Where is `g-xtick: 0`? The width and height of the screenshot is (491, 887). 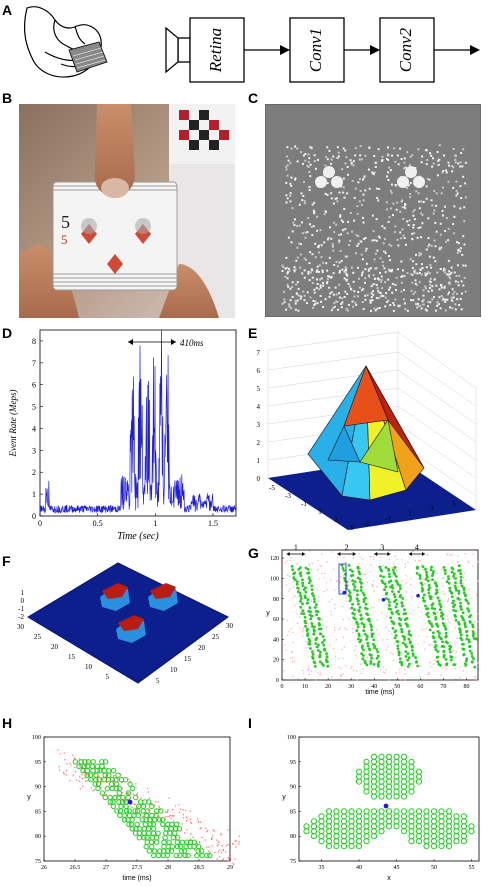
g-xtick: 0 is located at coordinates (282, 687).